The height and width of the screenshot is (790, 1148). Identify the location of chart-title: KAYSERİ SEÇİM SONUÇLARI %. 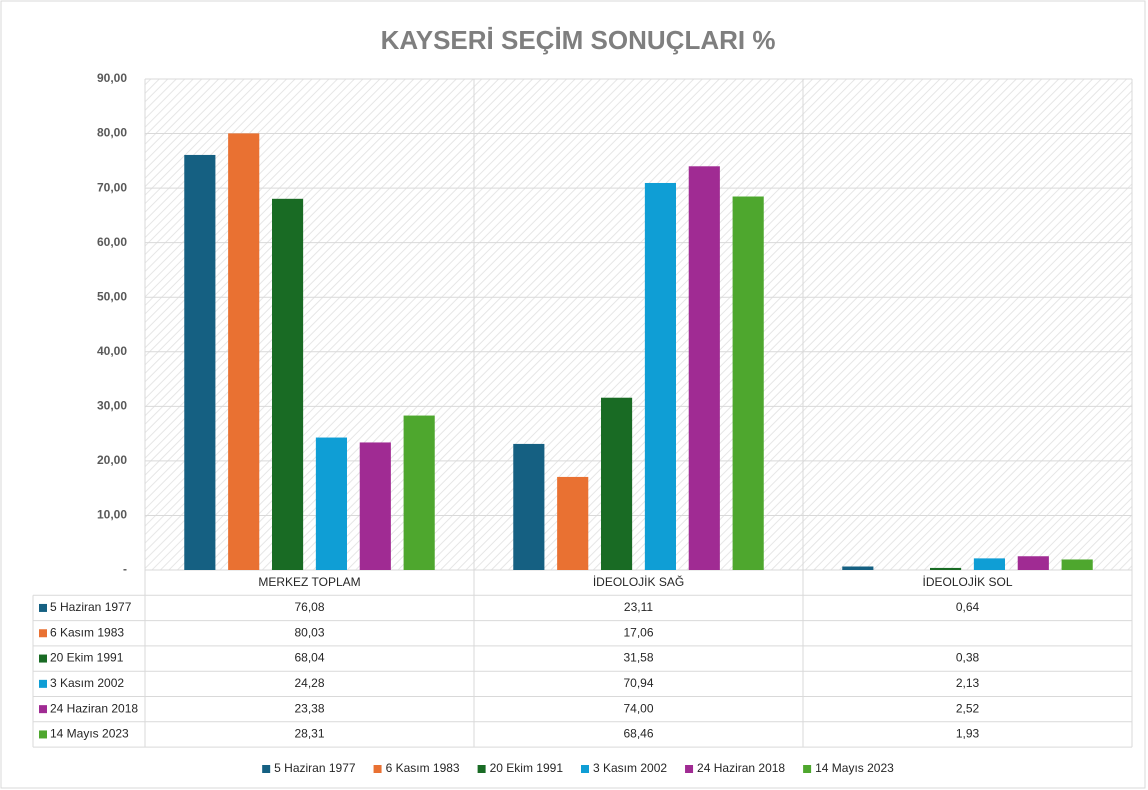
(578, 40).